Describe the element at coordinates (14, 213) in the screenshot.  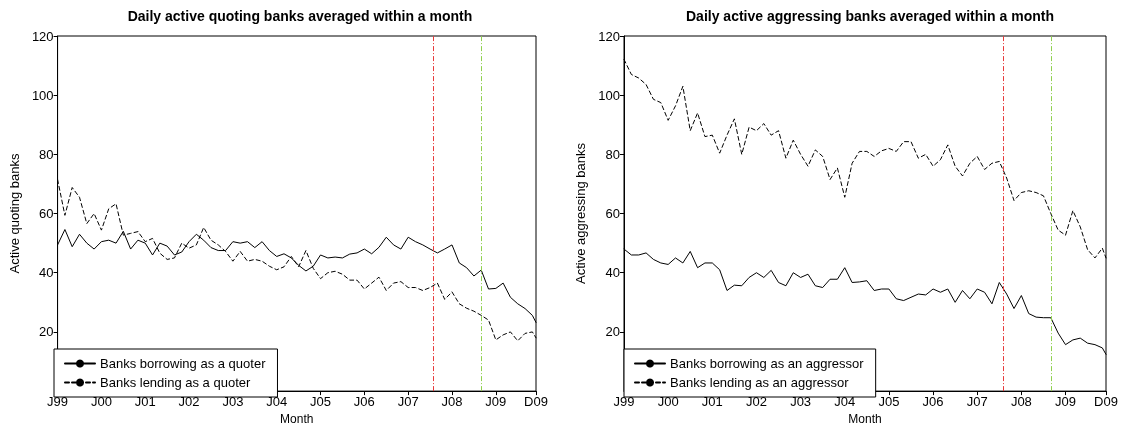
I see `y-axis-title: Active quoting banks` at that location.